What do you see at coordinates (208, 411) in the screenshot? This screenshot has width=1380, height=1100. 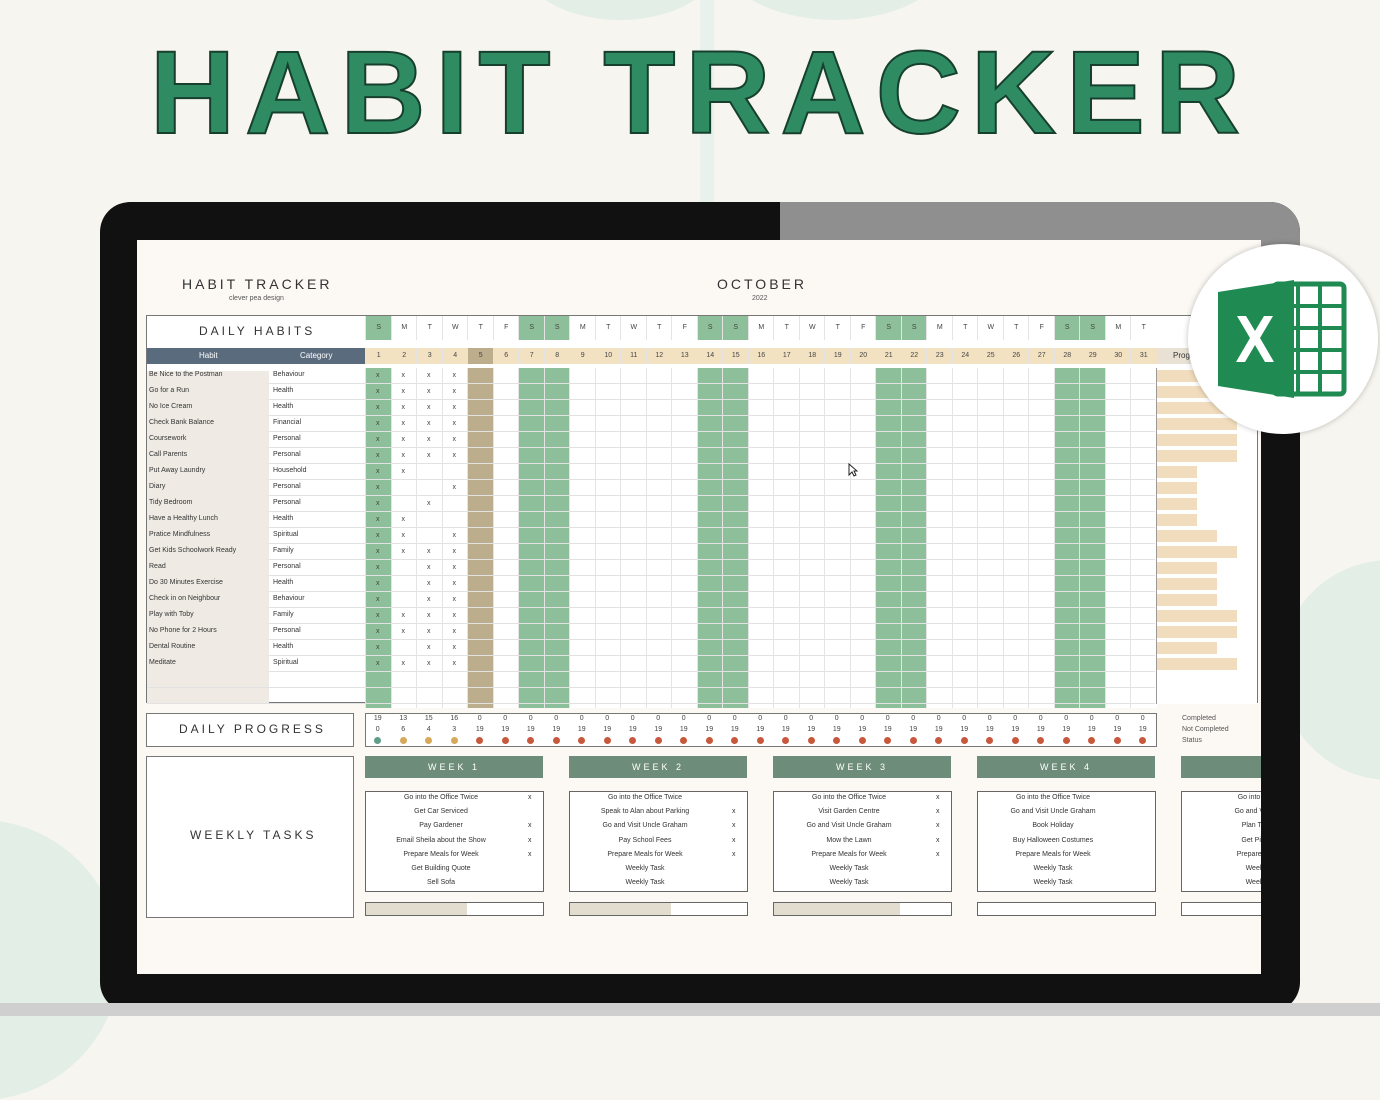 I see `habit-name: No Ice Cream` at bounding box center [208, 411].